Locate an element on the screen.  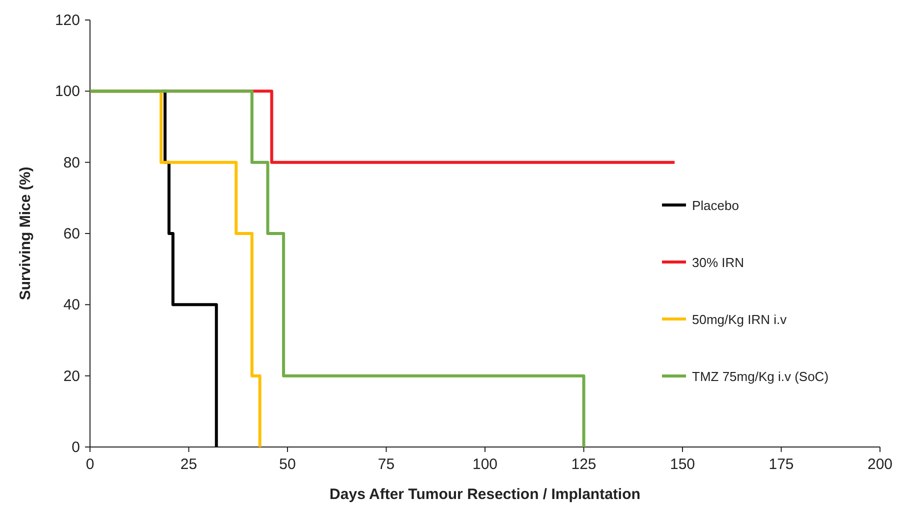
x-tick-label: 50 is located at coordinates (287, 464).